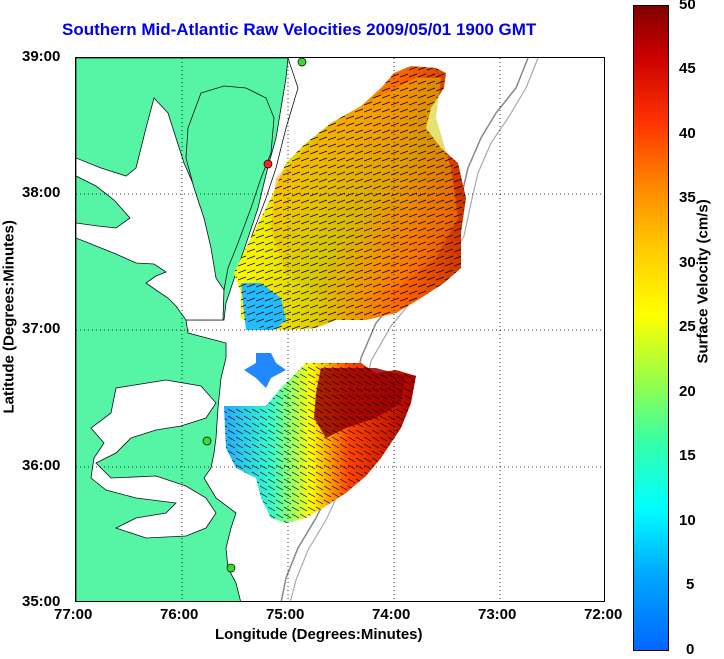 Image resolution: width=724 pixels, height=659 pixels. Describe the element at coordinates (319, 634) in the screenshot. I see `x-axis-label: Longitude (Degrees:Minutes)` at that location.